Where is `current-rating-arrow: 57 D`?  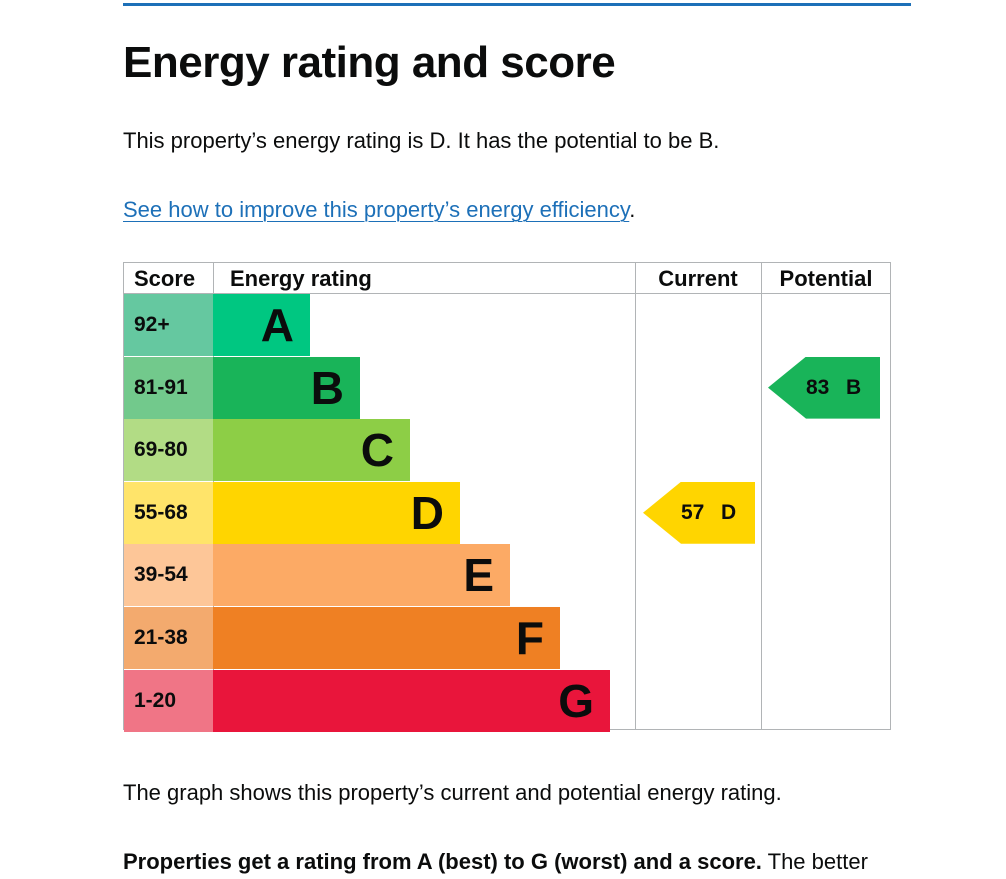
current-rating-arrow: 57 D is located at coordinates (699, 512).